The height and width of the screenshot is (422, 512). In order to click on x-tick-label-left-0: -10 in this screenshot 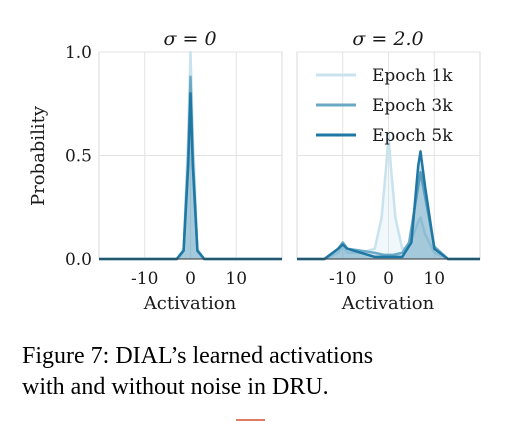, I will do `click(144, 279)`.